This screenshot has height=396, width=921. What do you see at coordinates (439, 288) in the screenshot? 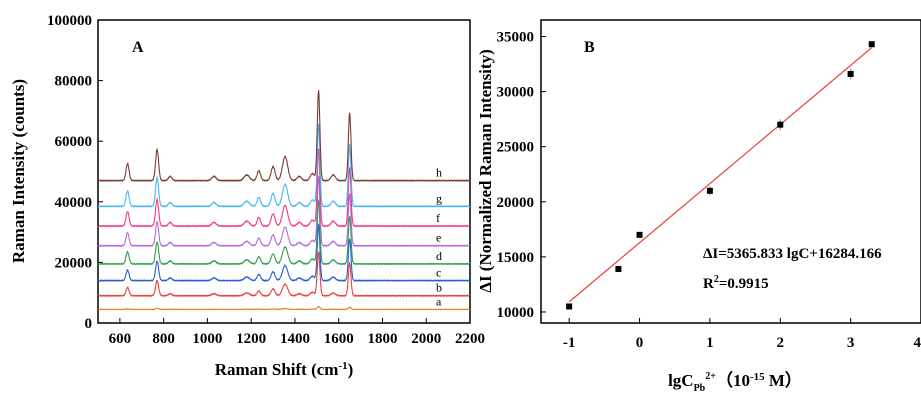
I see `curve-label-b: b` at bounding box center [439, 288].